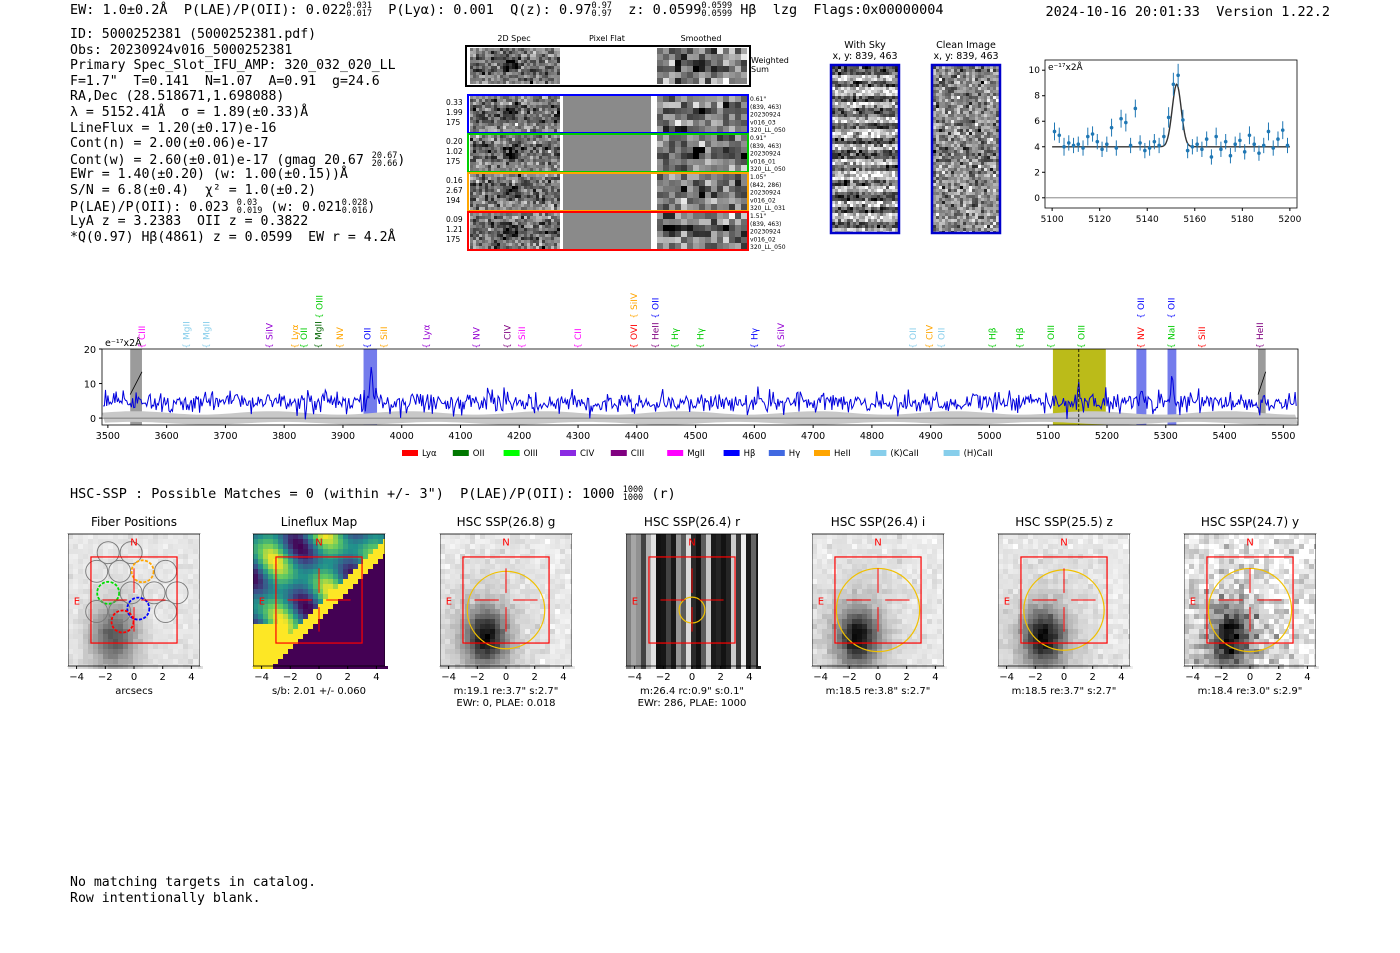 Image resolution: width=1400 pixels, height=953 pixels. I want to click on row-flat, so click(607, 231).